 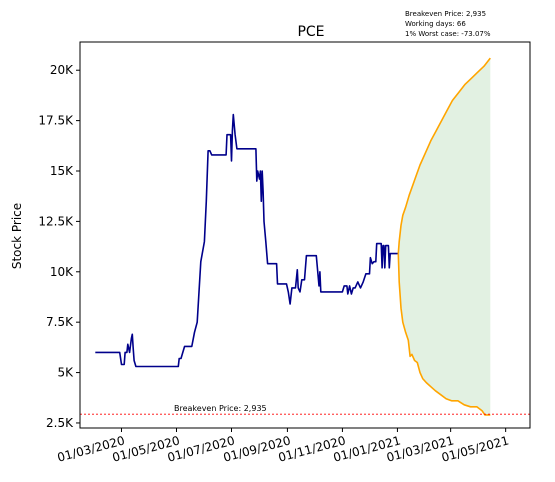 What do you see at coordinates (62, 272) in the screenshot?
I see `y-tick-label: 10K` at bounding box center [62, 272].